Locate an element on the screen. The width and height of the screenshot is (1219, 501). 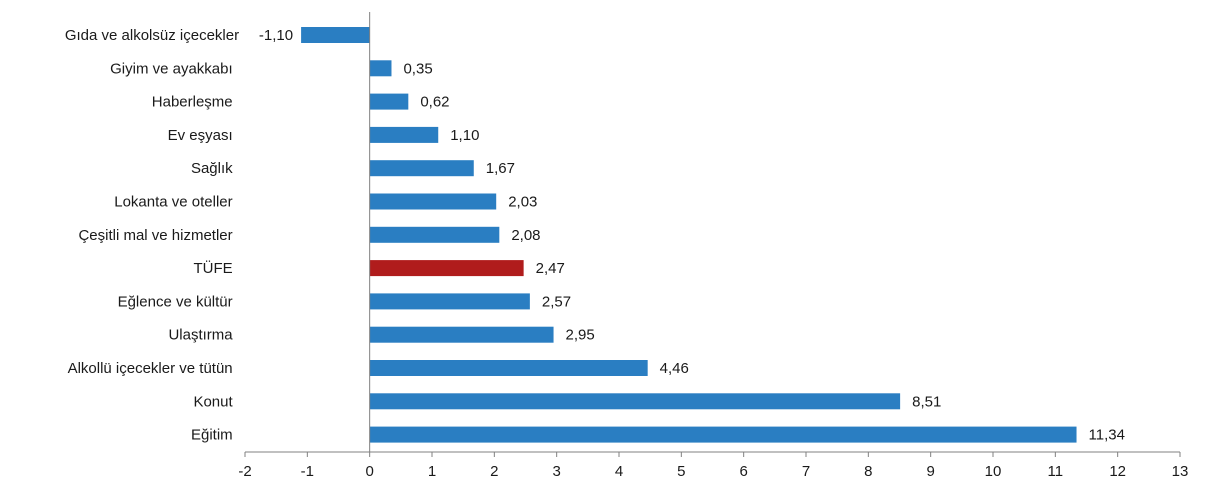
category-label: Ulaştırma is located at coordinates (200, 335).